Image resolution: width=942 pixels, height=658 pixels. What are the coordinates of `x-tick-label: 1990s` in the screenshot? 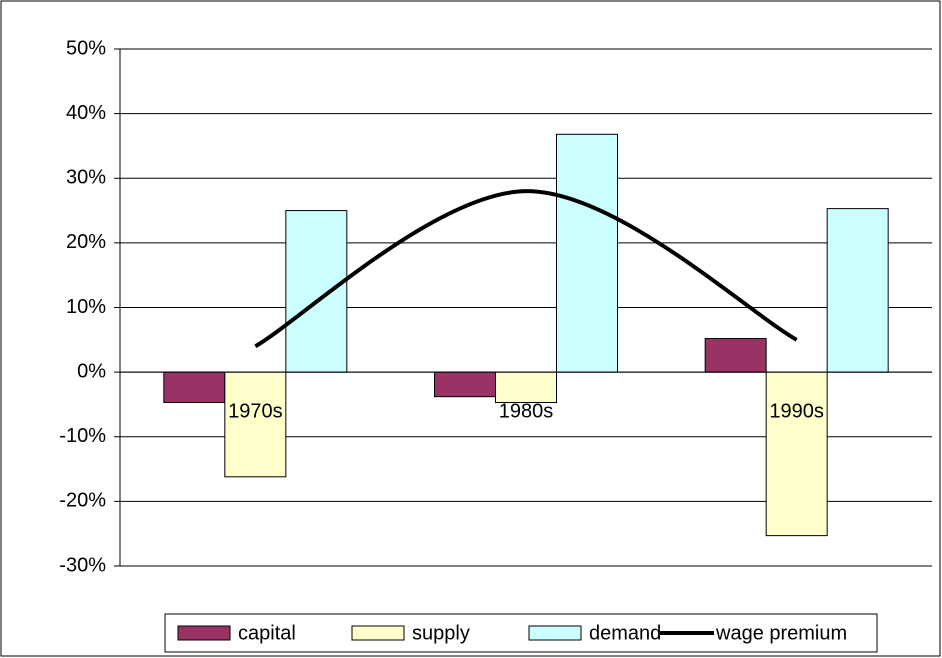 It's located at (796, 411).